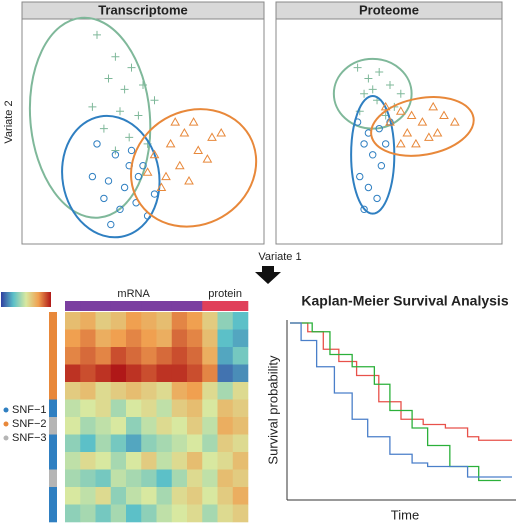  Describe the element at coordinates (9, 121) in the screenshot. I see `y-axis-label: Variate 2` at that location.